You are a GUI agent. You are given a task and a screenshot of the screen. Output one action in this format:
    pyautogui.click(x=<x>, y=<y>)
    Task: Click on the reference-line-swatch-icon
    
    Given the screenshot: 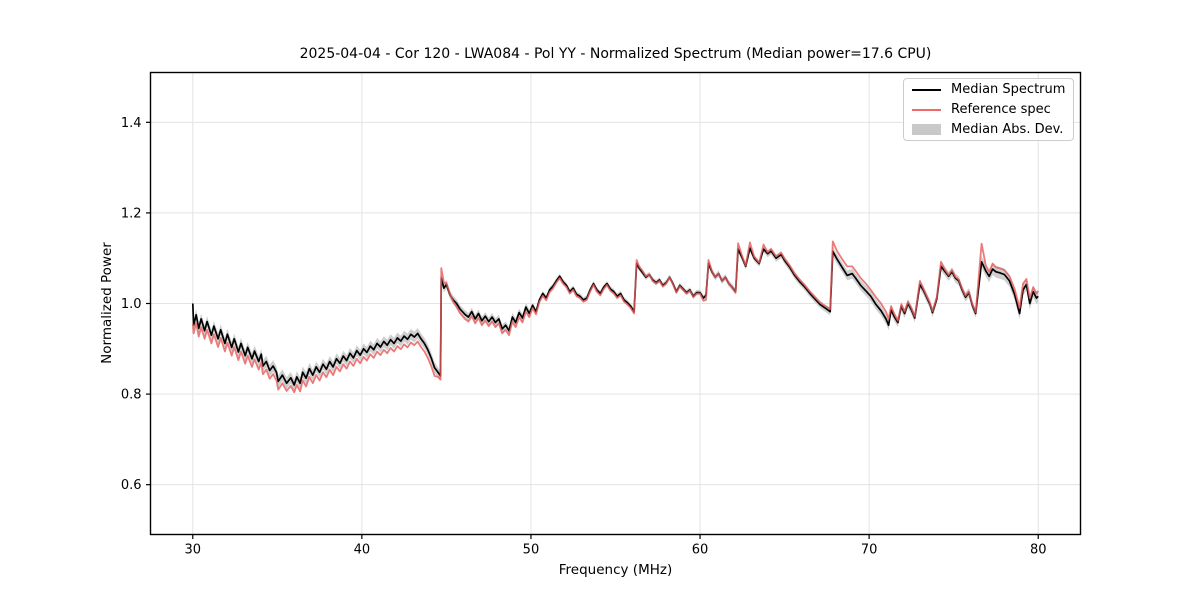 What is the action you would take?
    pyautogui.click(x=926, y=109)
    